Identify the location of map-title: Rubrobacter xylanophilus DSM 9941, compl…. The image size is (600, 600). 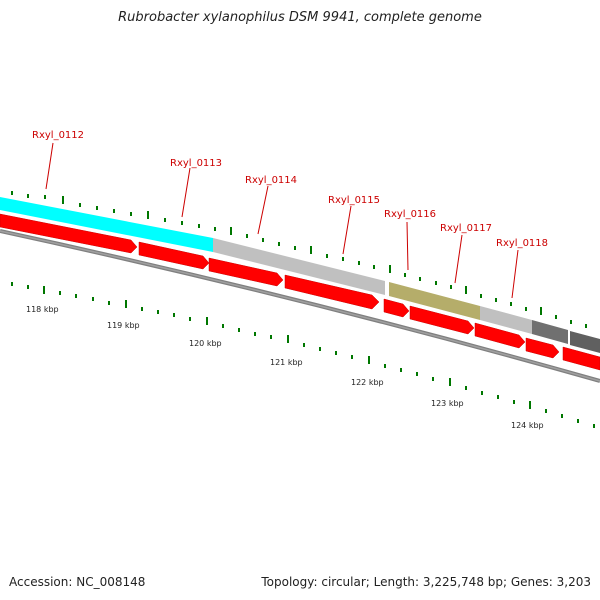
(300, 17).